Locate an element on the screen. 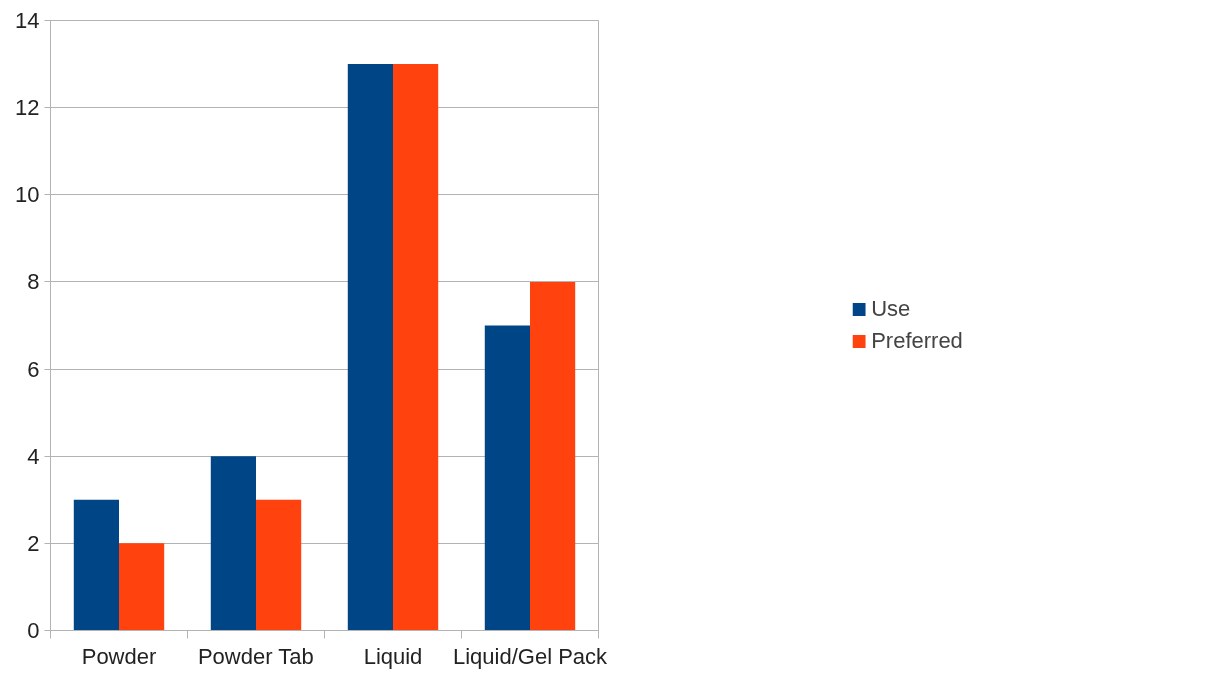 The width and height of the screenshot is (1219, 679). x-tick-label: Liquid/Gel Pack is located at coordinates (530, 656).